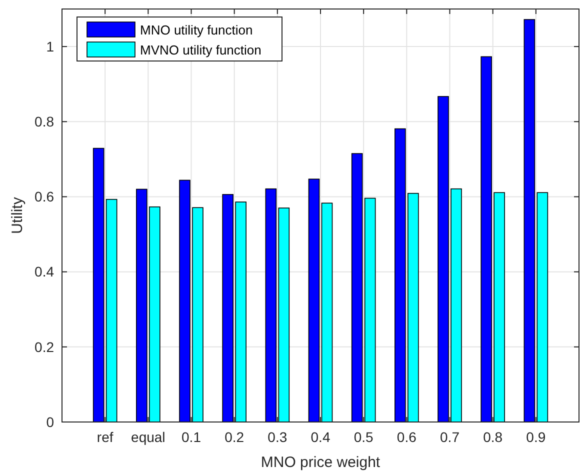 The image size is (581, 475). What do you see at coordinates (406, 437) in the screenshot?
I see `x-tick-label: 0.6` at bounding box center [406, 437].